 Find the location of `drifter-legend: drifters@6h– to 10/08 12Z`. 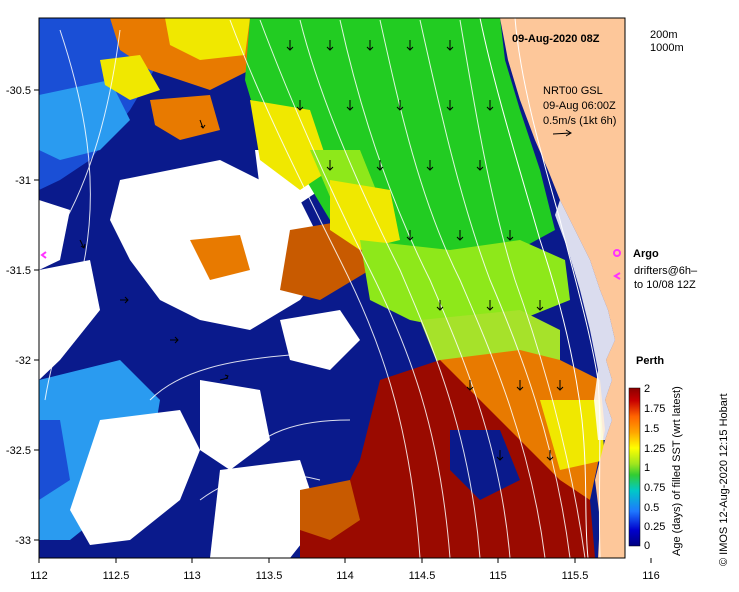

drifter-legend: drifters@6h– to 10/08 12Z is located at coordinates (655, 278).